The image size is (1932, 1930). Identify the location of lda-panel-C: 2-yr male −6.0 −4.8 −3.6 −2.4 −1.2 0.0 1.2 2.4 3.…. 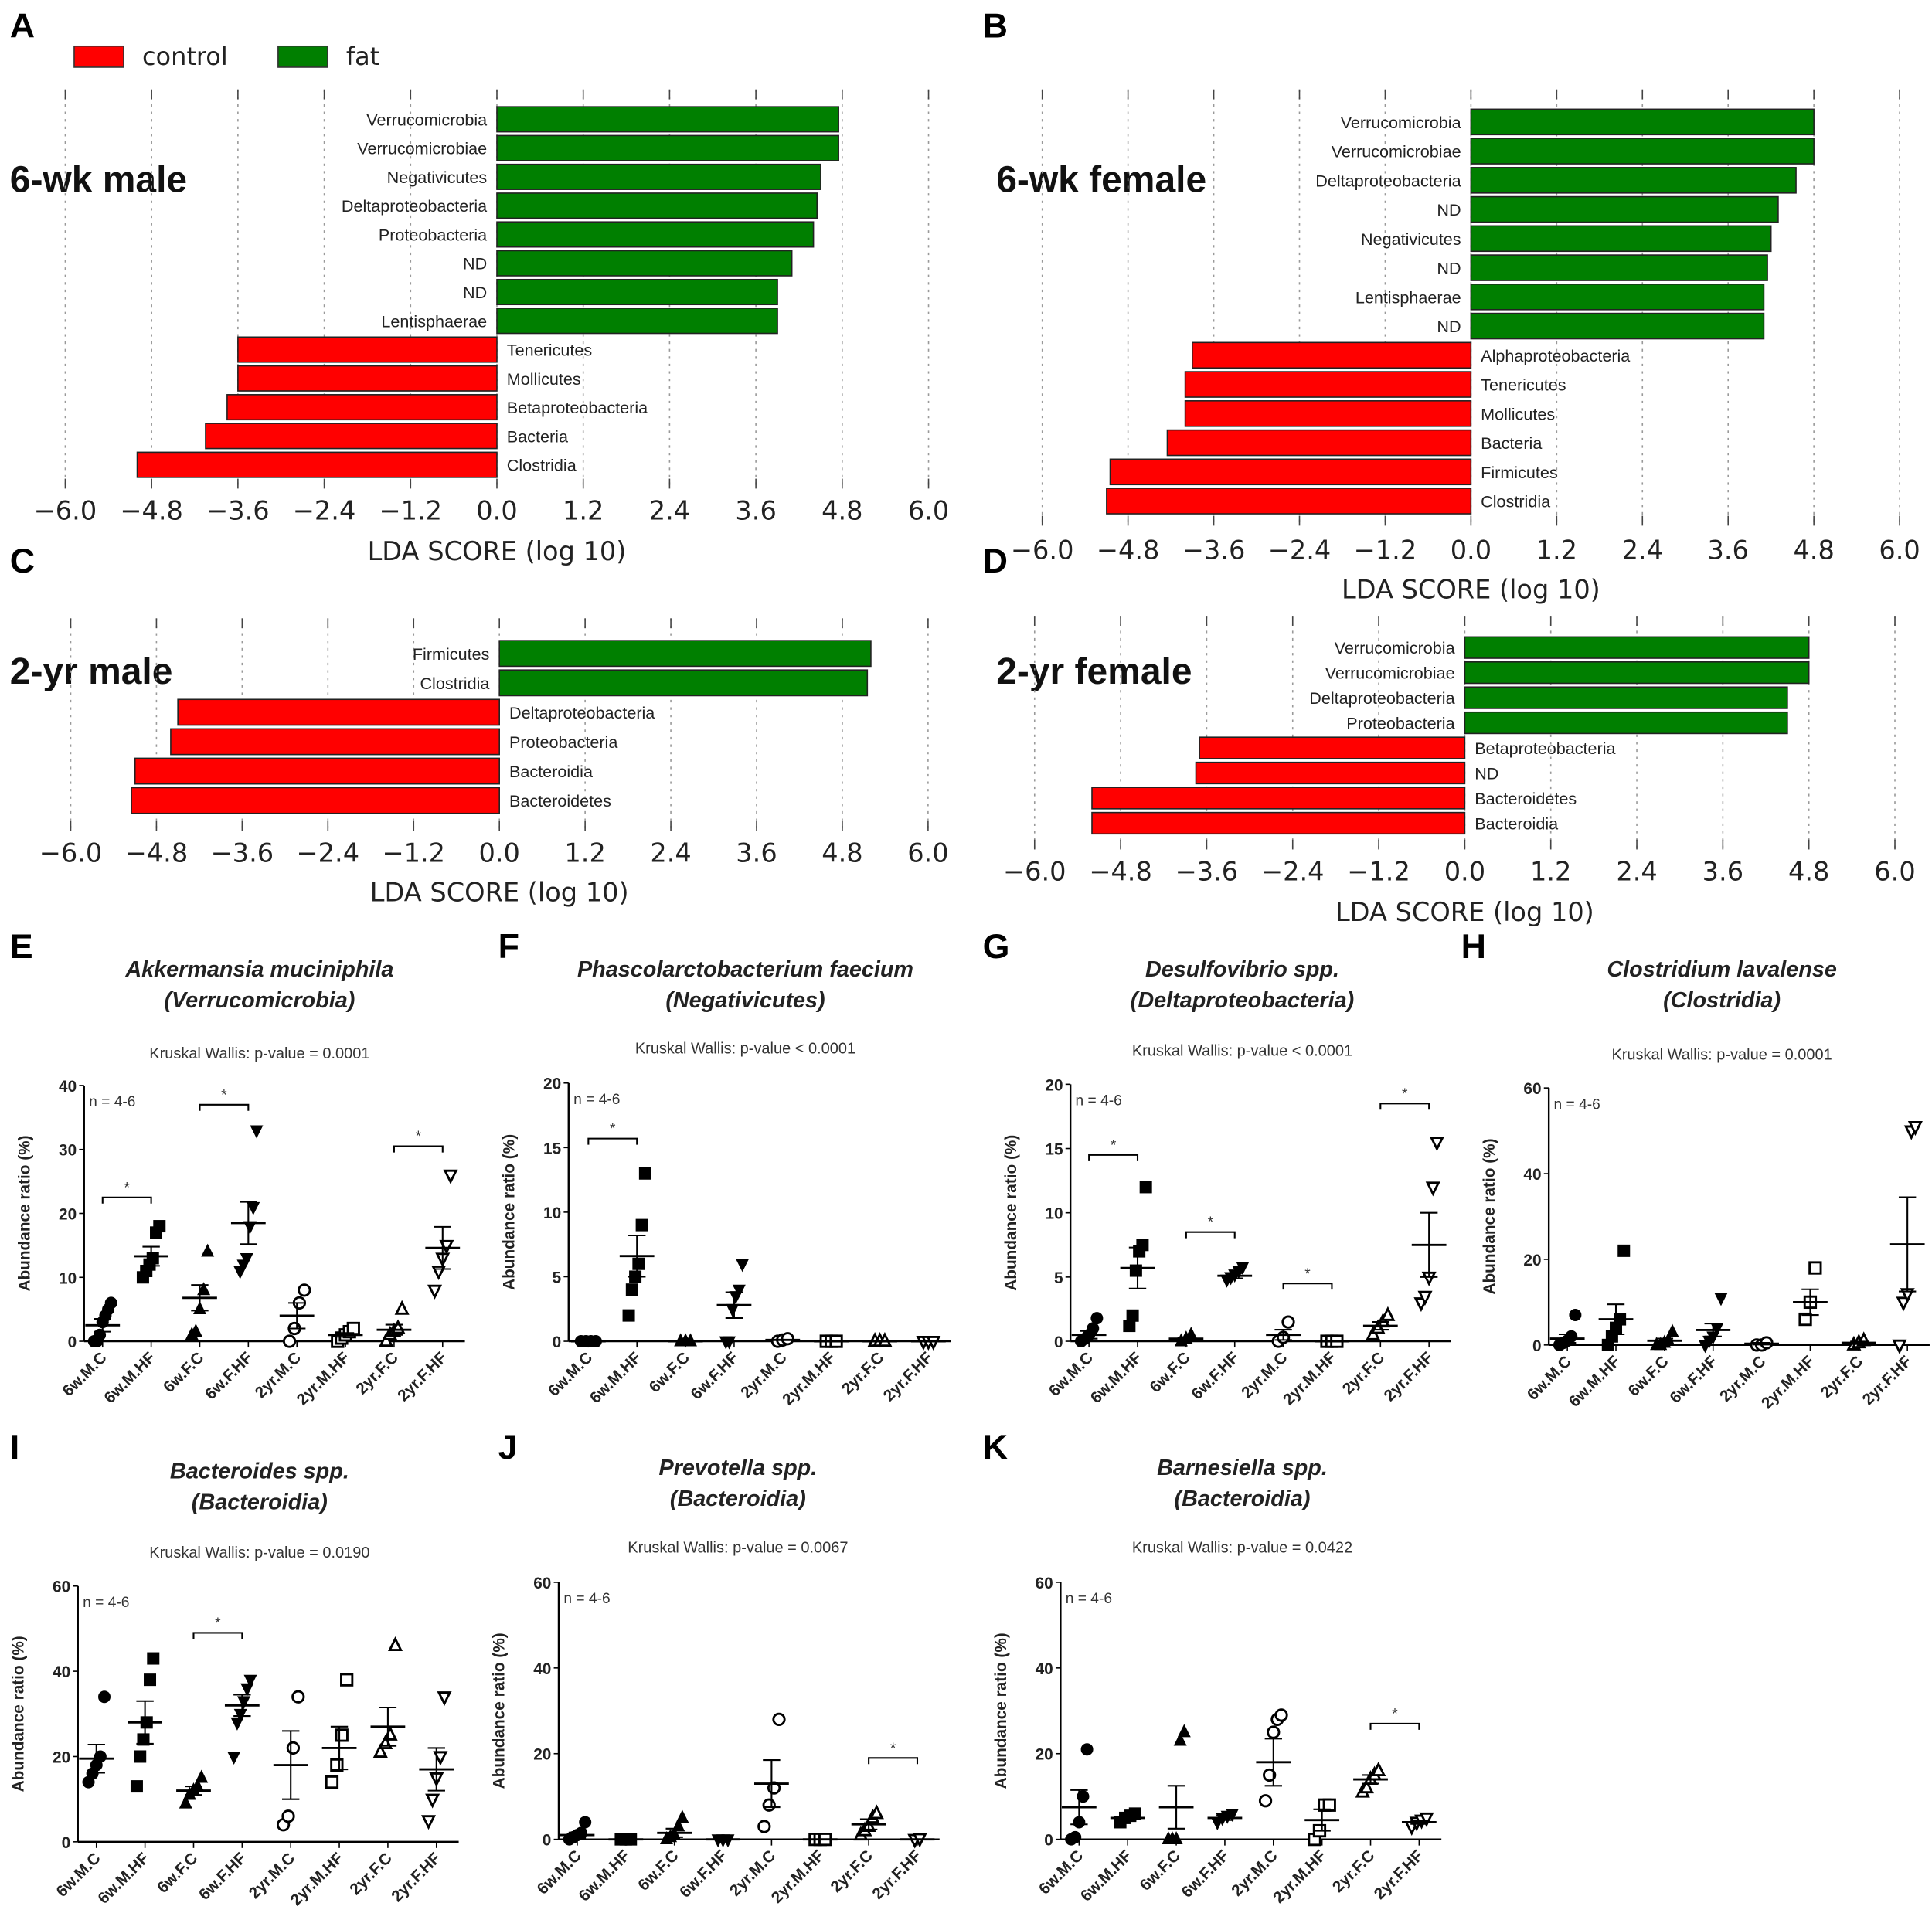
(479, 763).